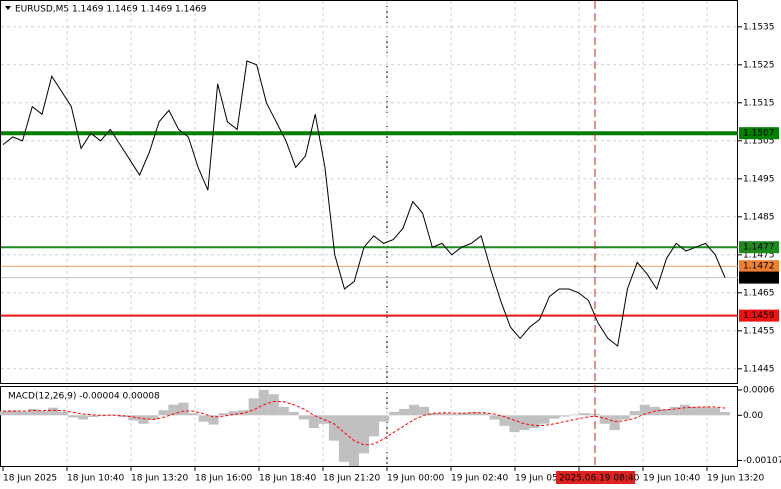 The width and height of the screenshot is (781, 489). I want to click on macd-title: MACD(12,26,9) -0.00004 0.00008, so click(84, 397).